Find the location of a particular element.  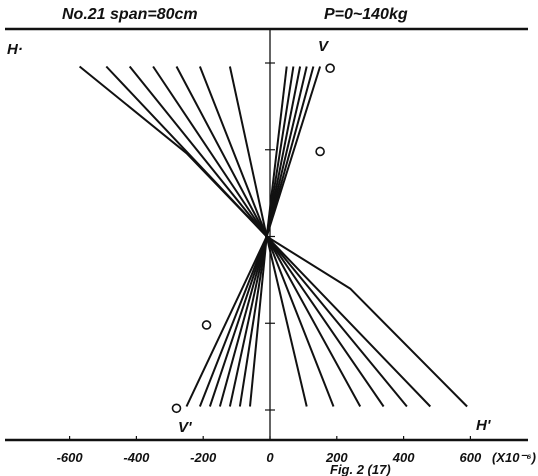

chart-title-load: P=0~140kg is located at coordinates (366, 14).